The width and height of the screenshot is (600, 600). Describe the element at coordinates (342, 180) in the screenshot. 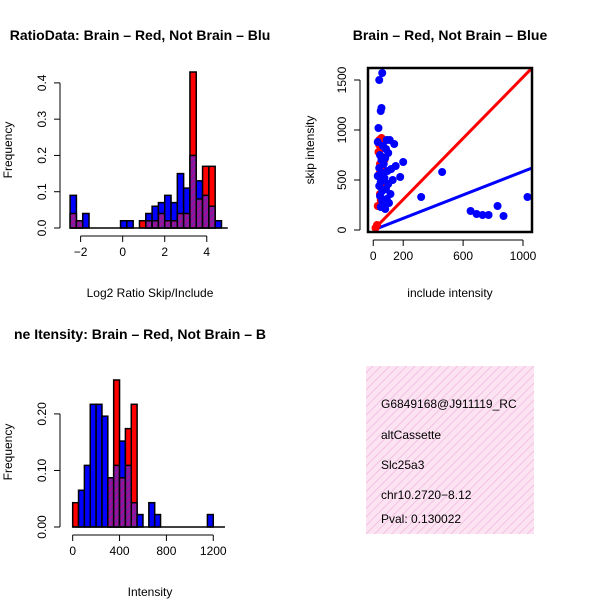

I see `scatter-y-tick-label: 500` at that location.